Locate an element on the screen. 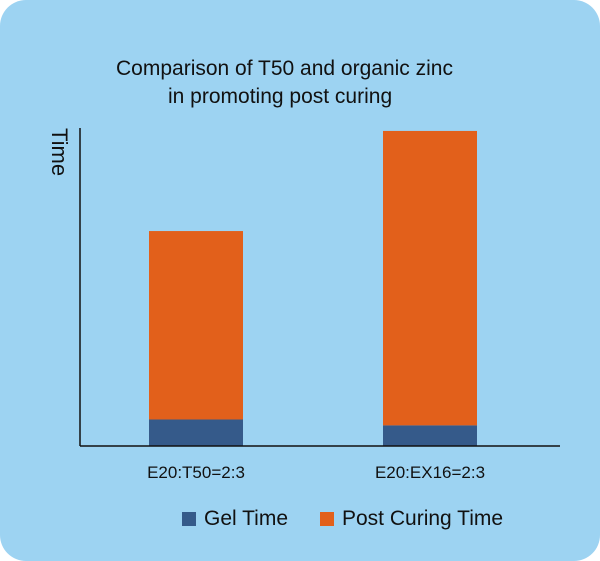  legend-label-post-curing-time: Post Curing Time is located at coordinates (423, 518).